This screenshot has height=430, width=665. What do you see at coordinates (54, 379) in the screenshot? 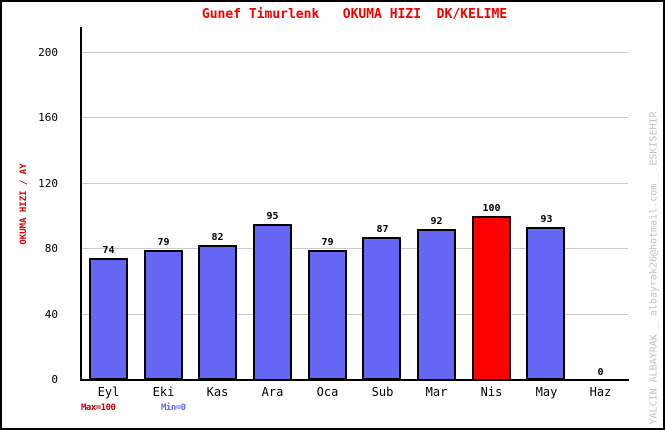
I see `y-tick-label: 0` at bounding box center [54, 379].